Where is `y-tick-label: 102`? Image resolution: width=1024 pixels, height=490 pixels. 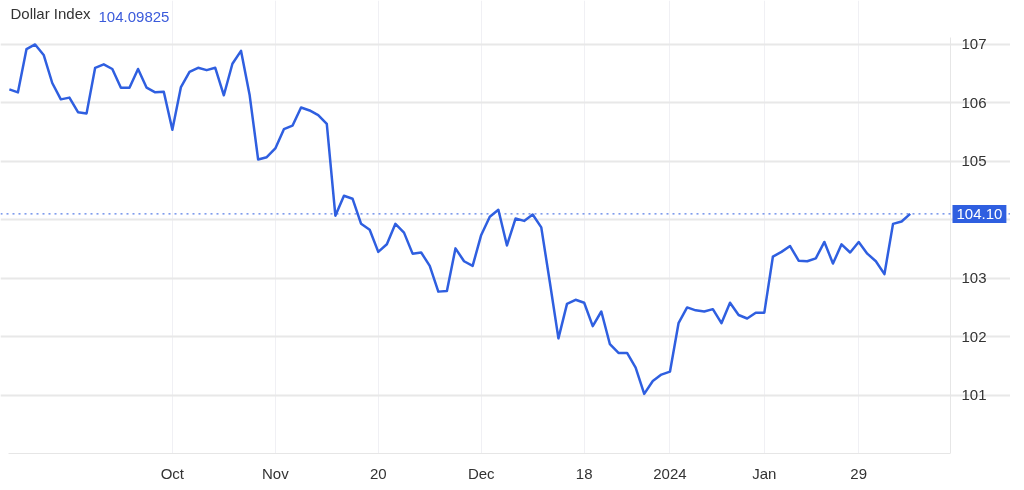
y-tick-label: 102 is located at coordinates (974, 336).